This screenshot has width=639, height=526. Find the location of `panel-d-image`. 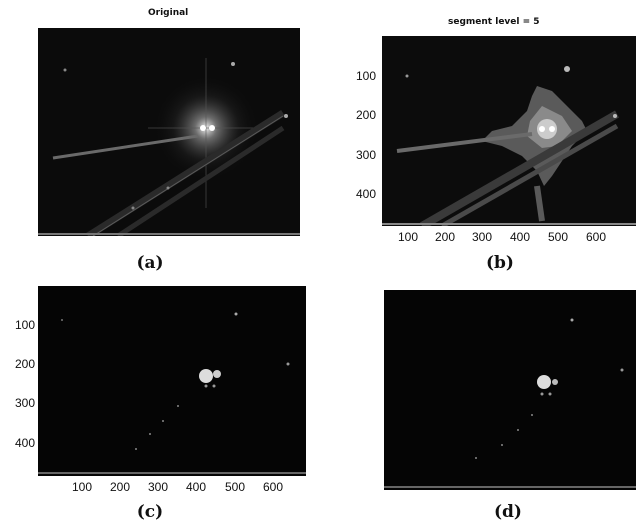

panel-d-image is located at coordinates (510, 390).